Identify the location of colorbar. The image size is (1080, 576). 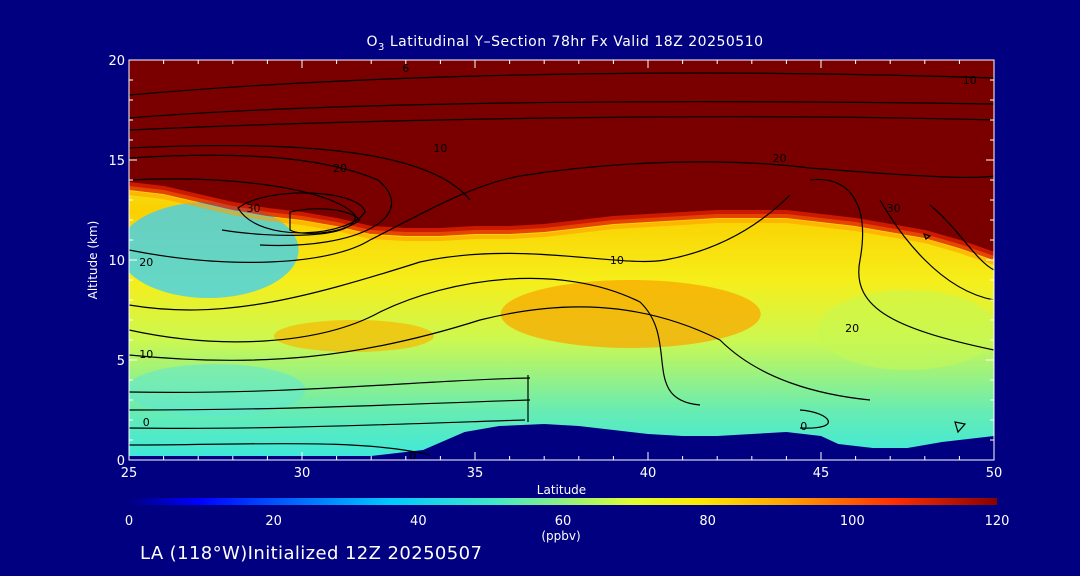
(563, 501).